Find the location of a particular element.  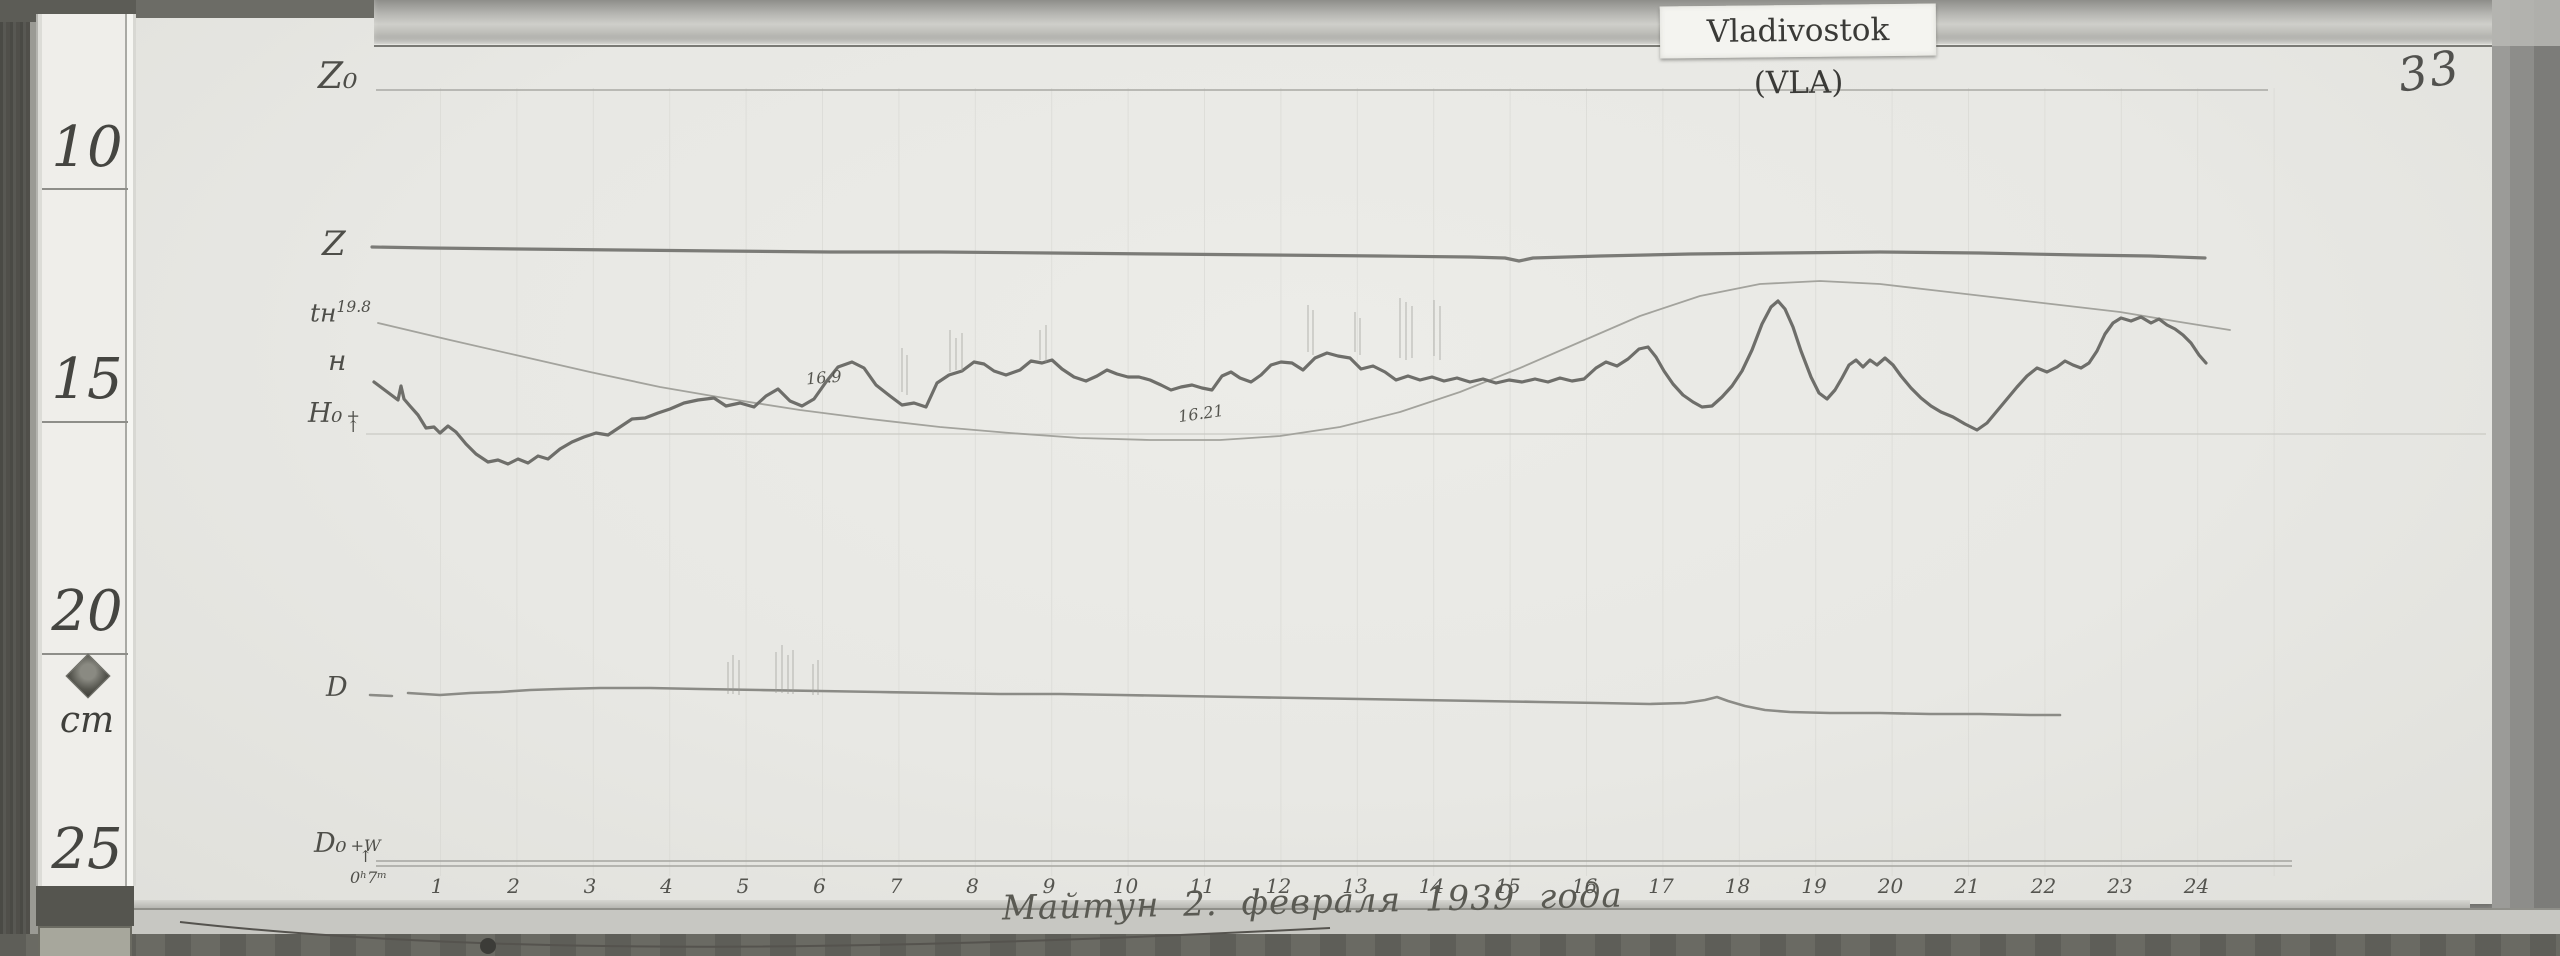

hour-label-12: 12 is located at coordinates (1278, 886).